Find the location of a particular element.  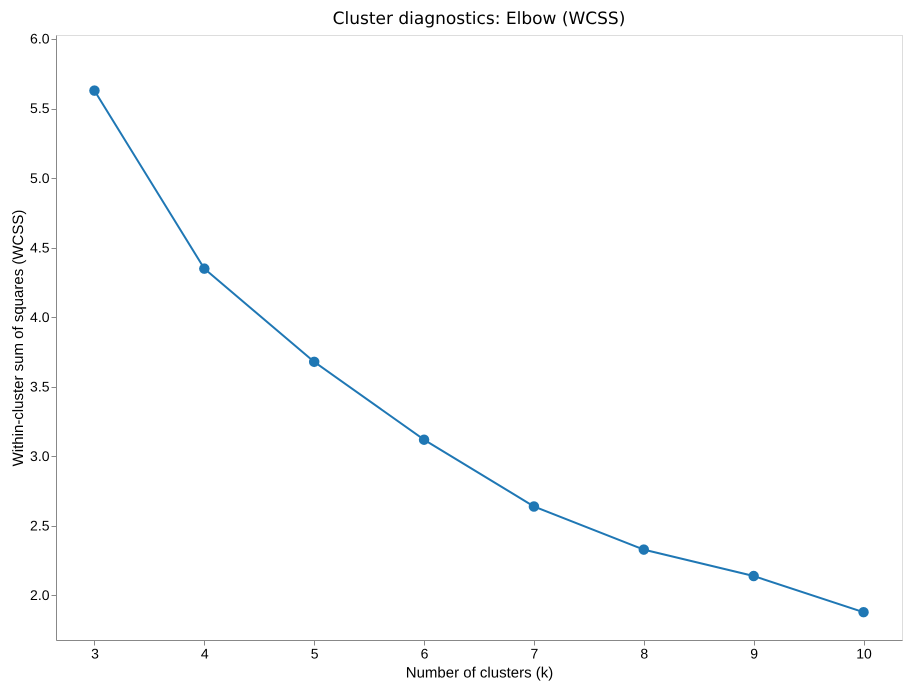

y-tick-label: 5.5 is located at coordinates (40, 108).